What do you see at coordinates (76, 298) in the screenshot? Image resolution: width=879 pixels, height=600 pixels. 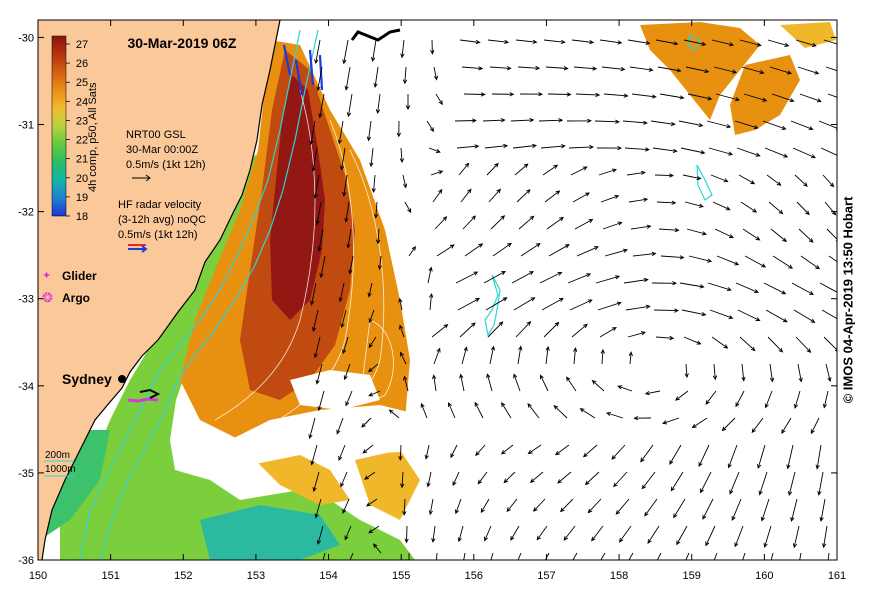 I see `argo-legend-label: Argo` at bounding box center [76, 298].